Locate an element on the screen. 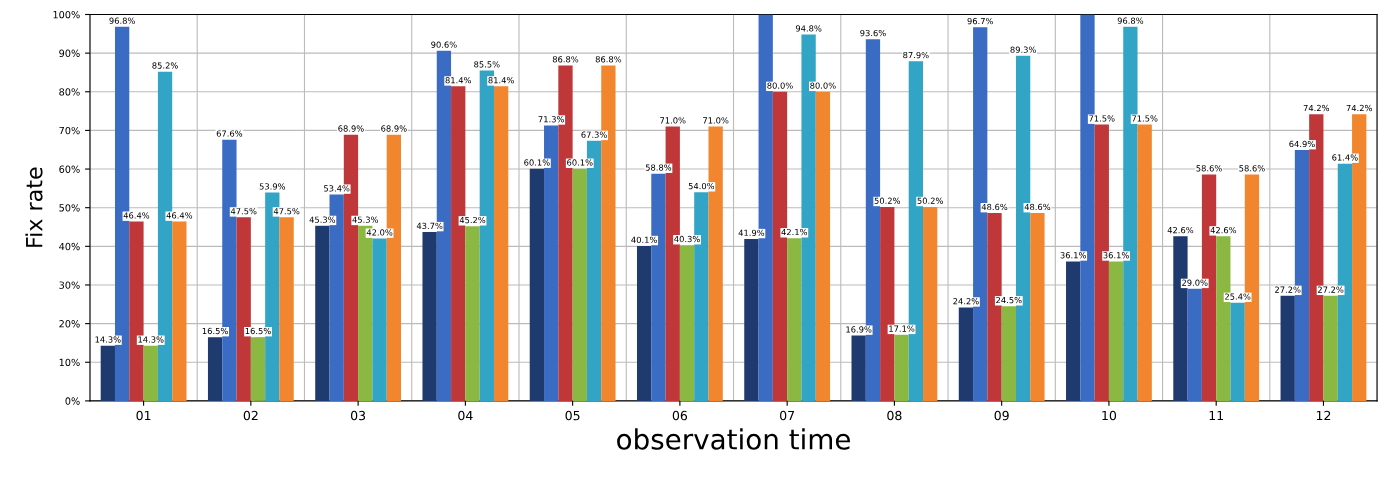  data-label: 71.5% is located at coordinates (1102, 118).